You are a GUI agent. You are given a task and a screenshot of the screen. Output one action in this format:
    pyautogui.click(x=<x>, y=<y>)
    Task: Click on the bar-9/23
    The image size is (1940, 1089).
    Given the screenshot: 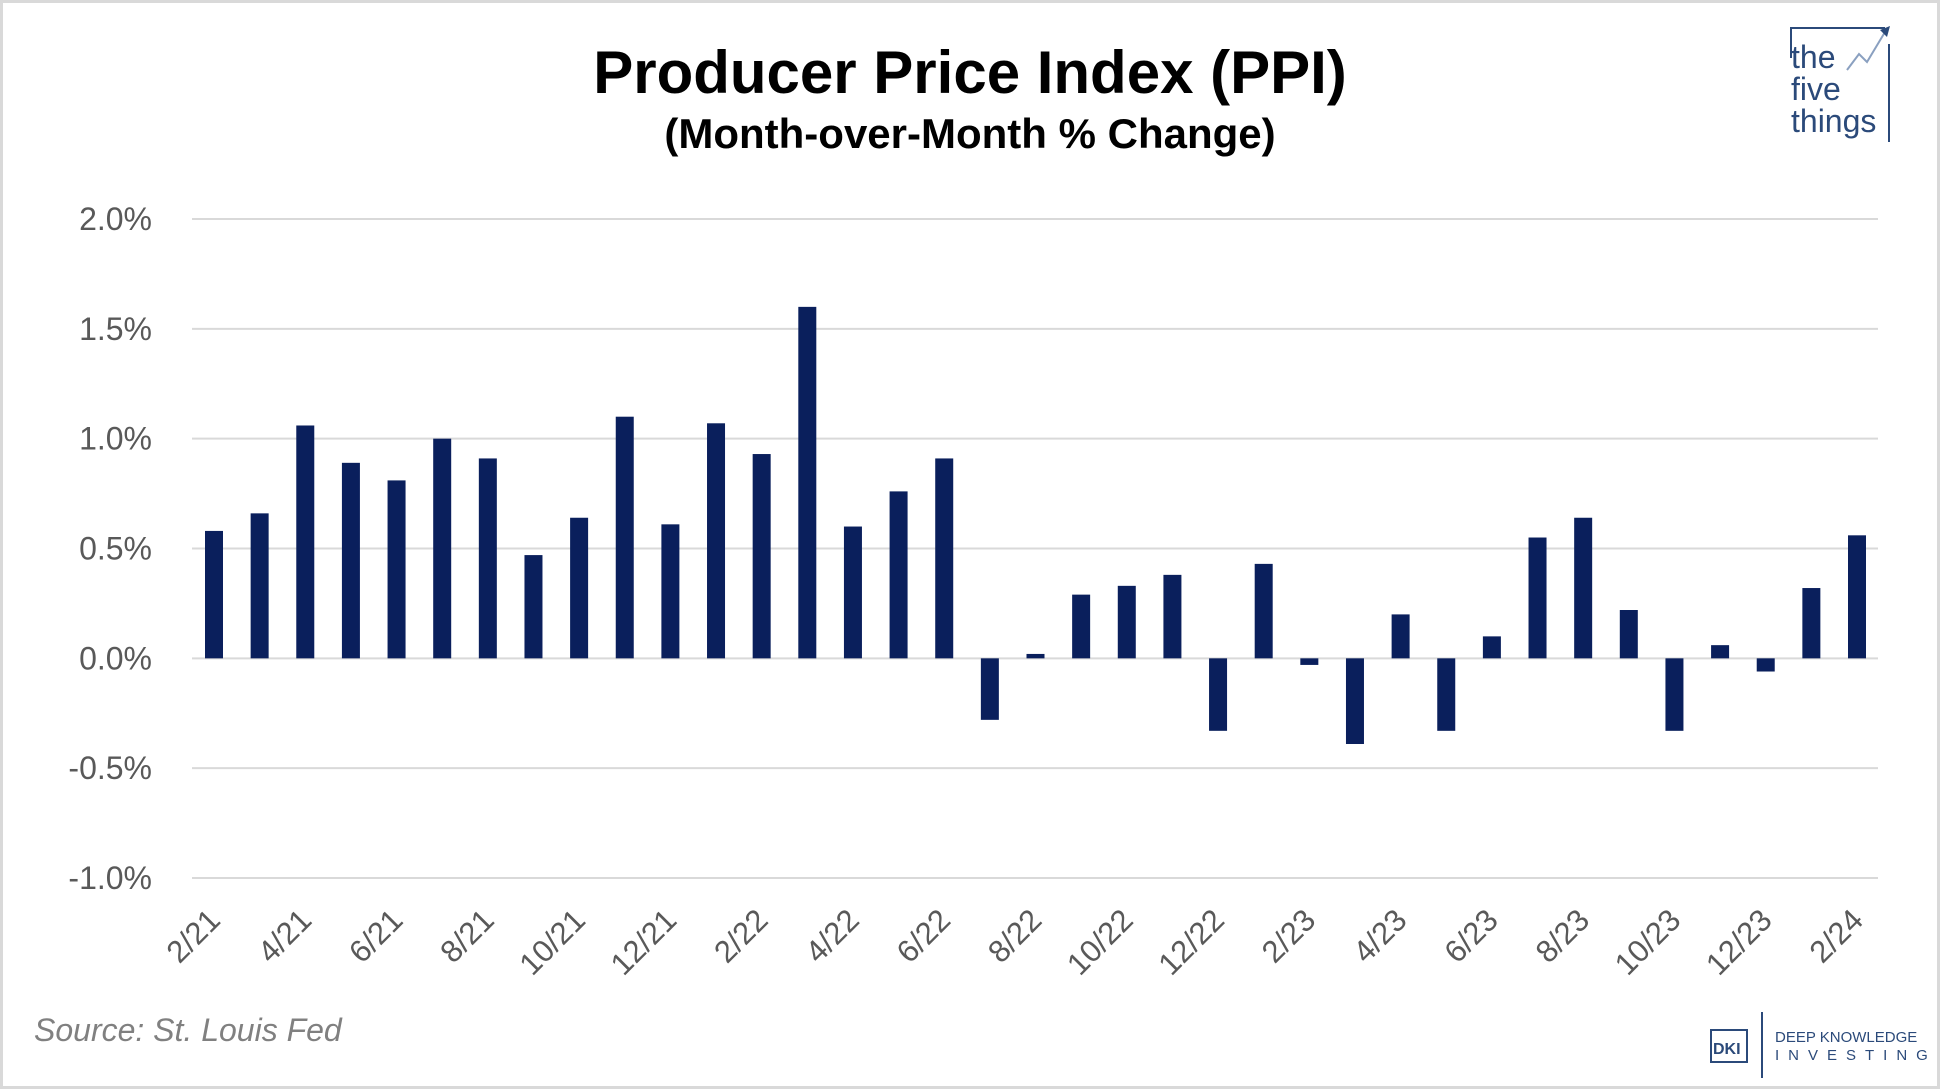 What is the action you would take?
    pyautogui.click(x=1628, y=634)
    